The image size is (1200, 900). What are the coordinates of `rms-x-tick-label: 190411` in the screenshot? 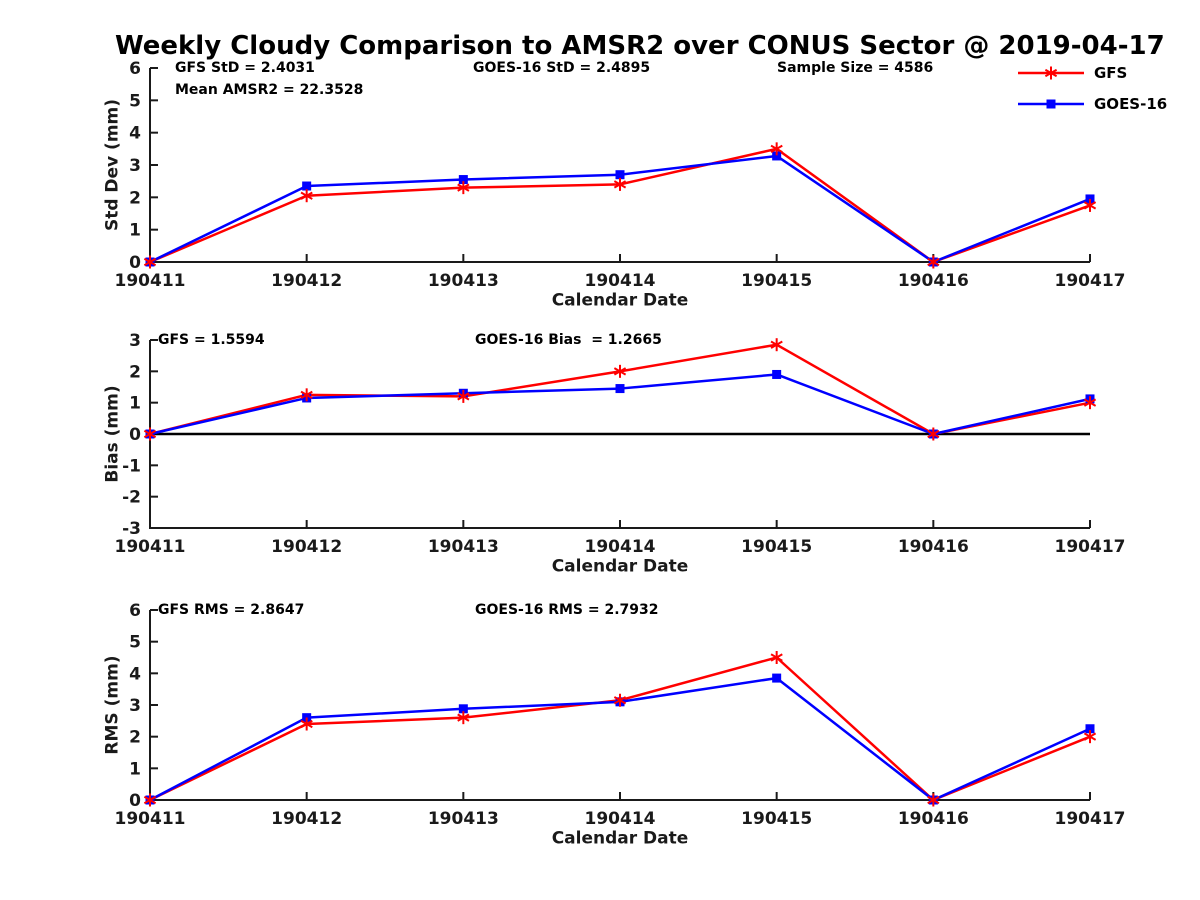 It's located at (150, 819).